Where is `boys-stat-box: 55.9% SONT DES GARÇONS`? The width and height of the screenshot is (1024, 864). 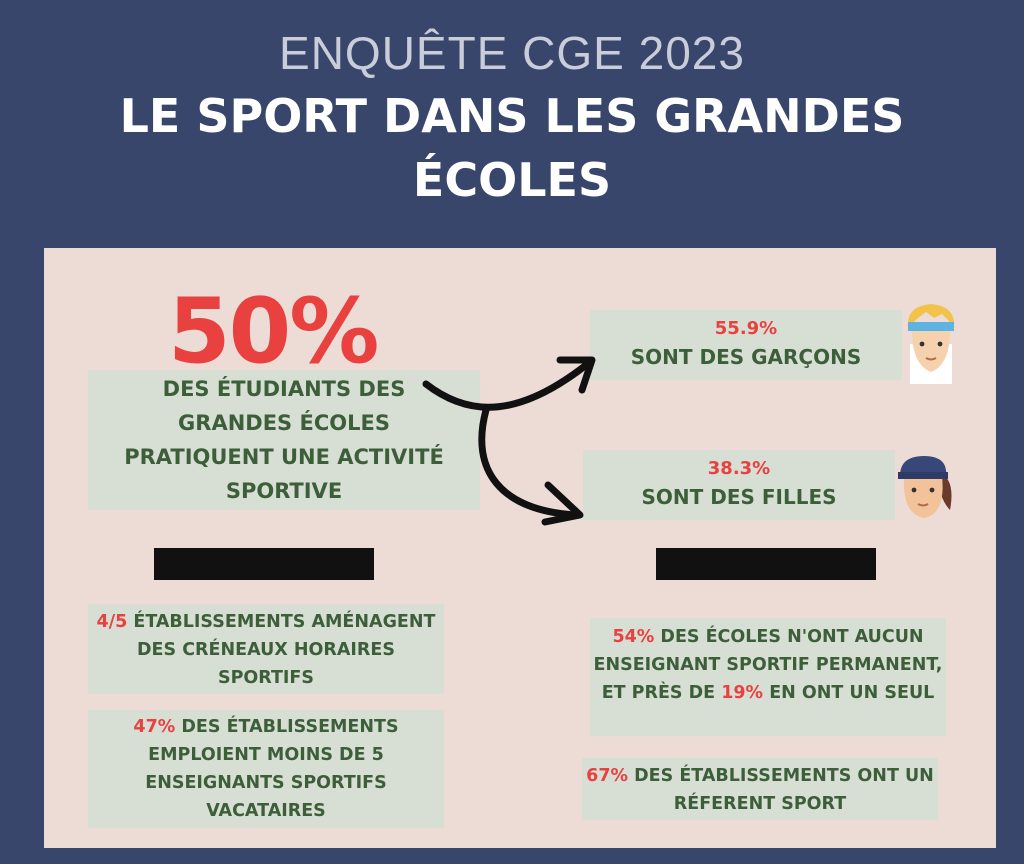 boys-stat-box: 55.9% SONT DES GARÇONS is located at coordinates (746, 345).